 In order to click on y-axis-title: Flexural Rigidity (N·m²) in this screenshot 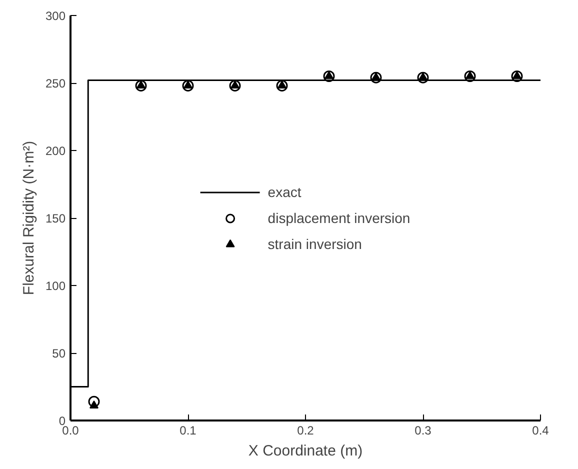, I will do `click(29, 218)`.